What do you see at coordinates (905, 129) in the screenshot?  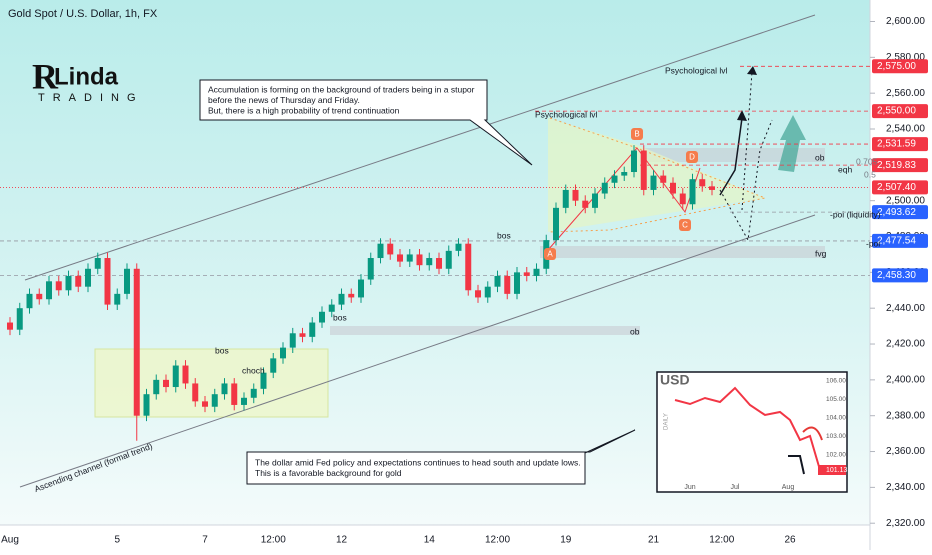 I see `y-tick-label: 2,540.00` at bounding box center [905, 129].